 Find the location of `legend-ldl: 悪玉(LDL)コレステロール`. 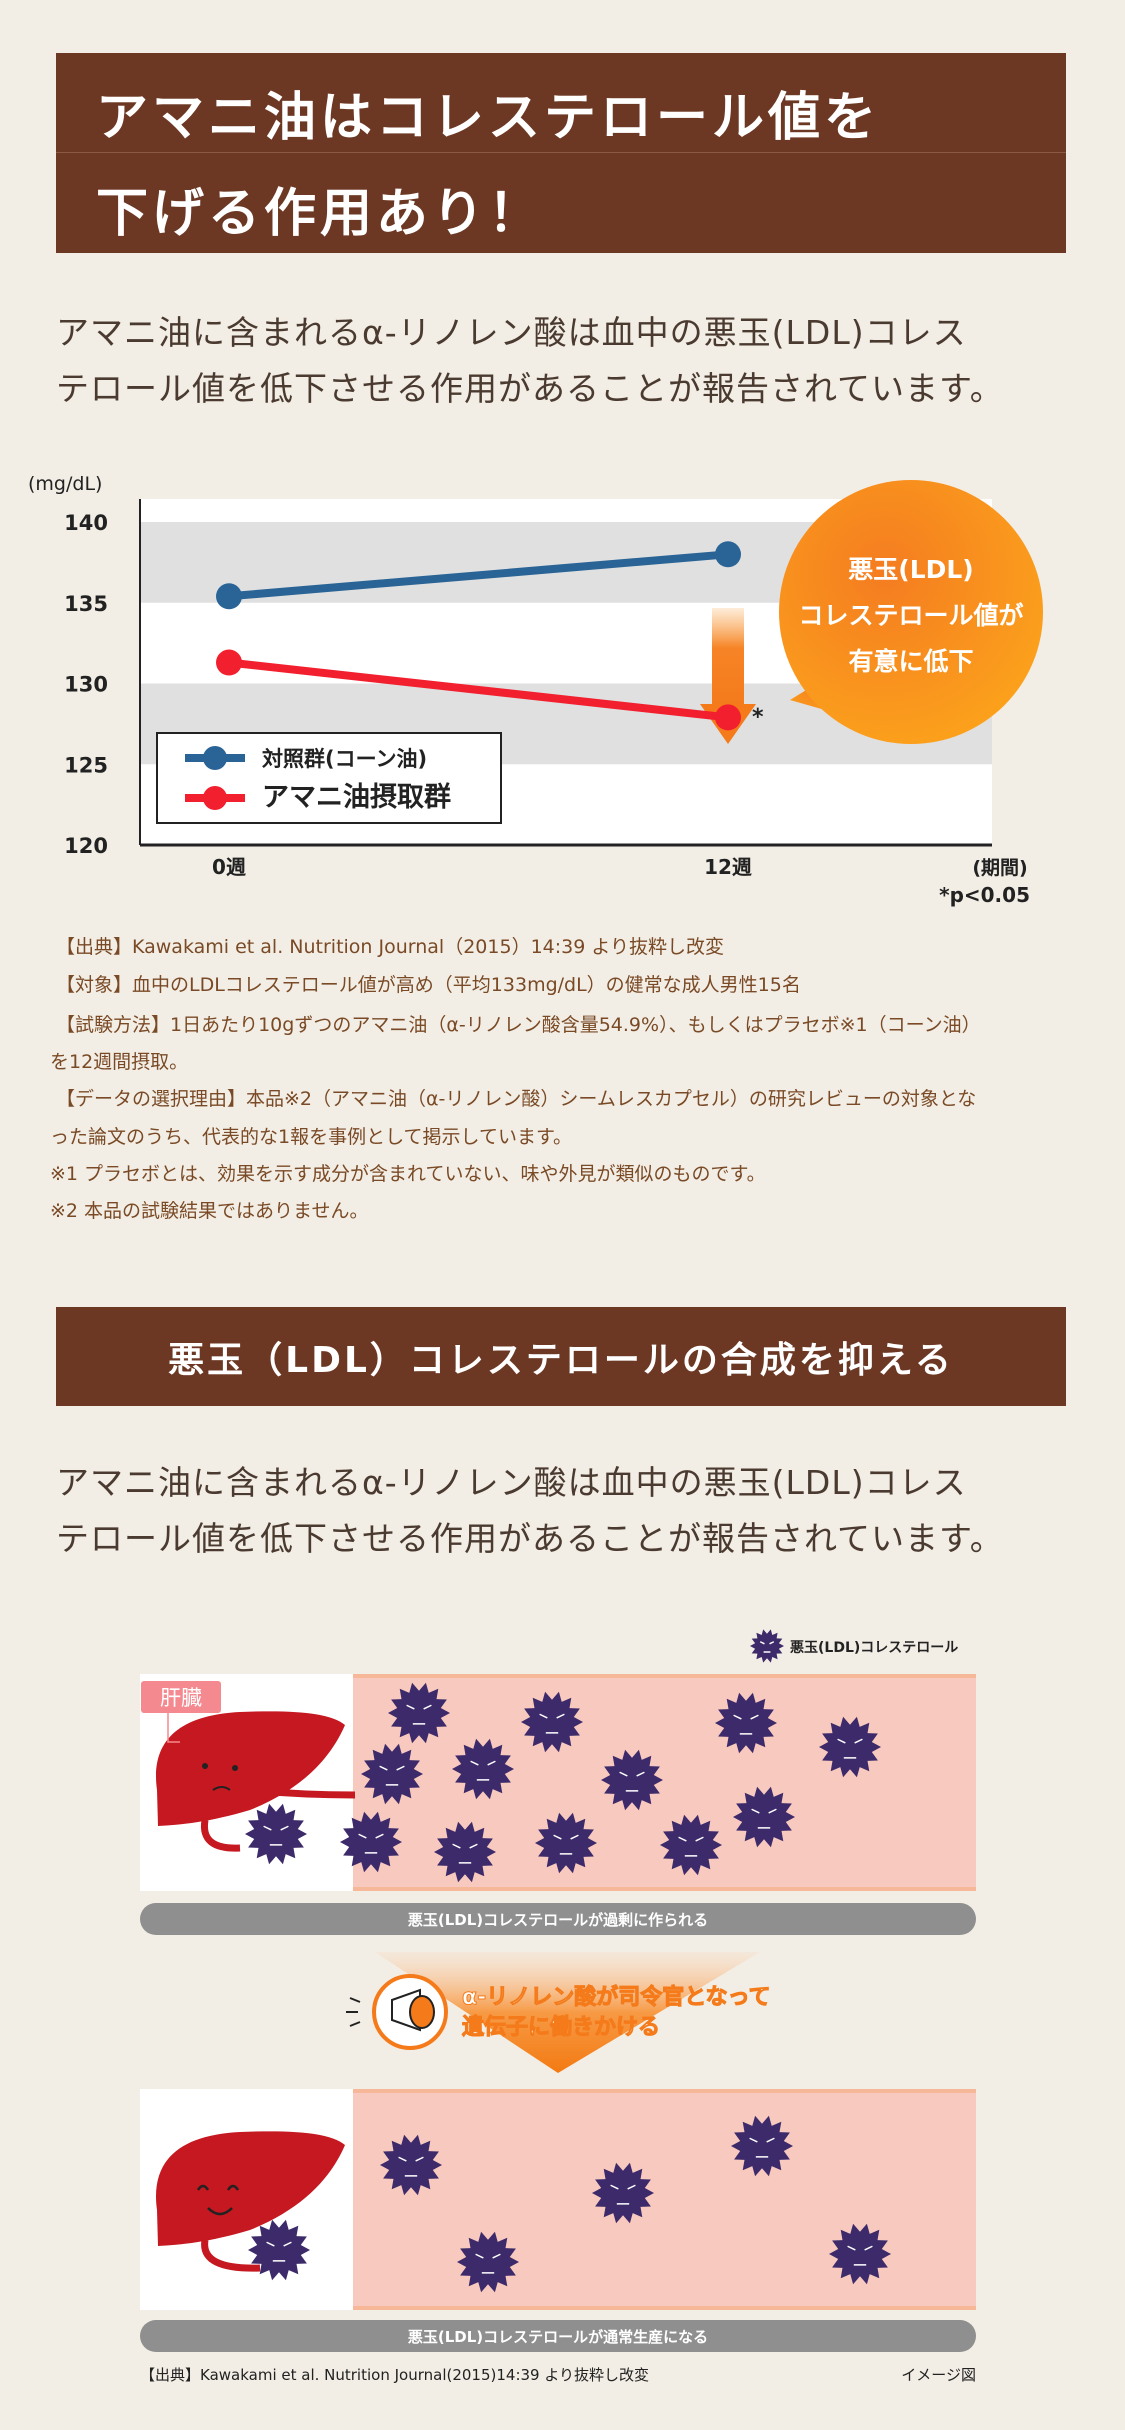

legend-ldl: 悪玉(LDL)コレステロール is located at coordinates (854, 1646).